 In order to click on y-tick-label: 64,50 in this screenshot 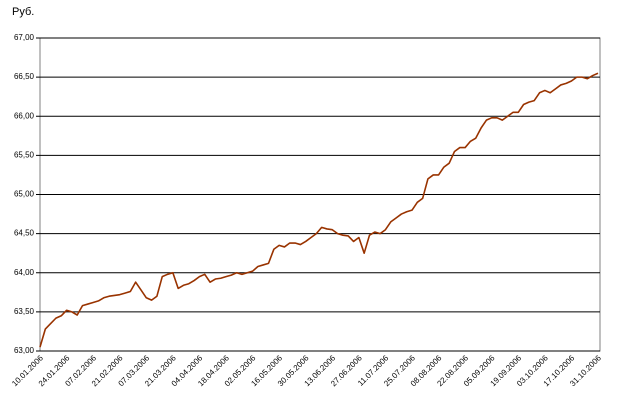, I will do `click(24, 233)`.